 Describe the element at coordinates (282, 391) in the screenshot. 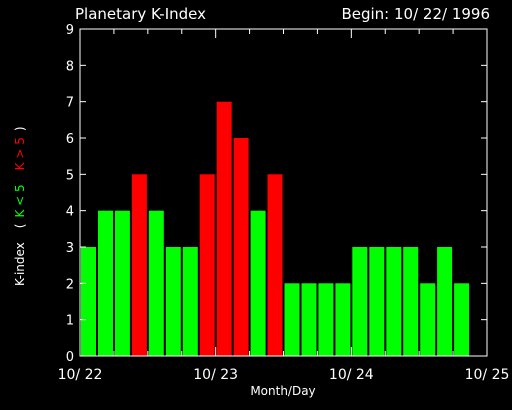

I see `x-axis-label: Month/Day` at that location.